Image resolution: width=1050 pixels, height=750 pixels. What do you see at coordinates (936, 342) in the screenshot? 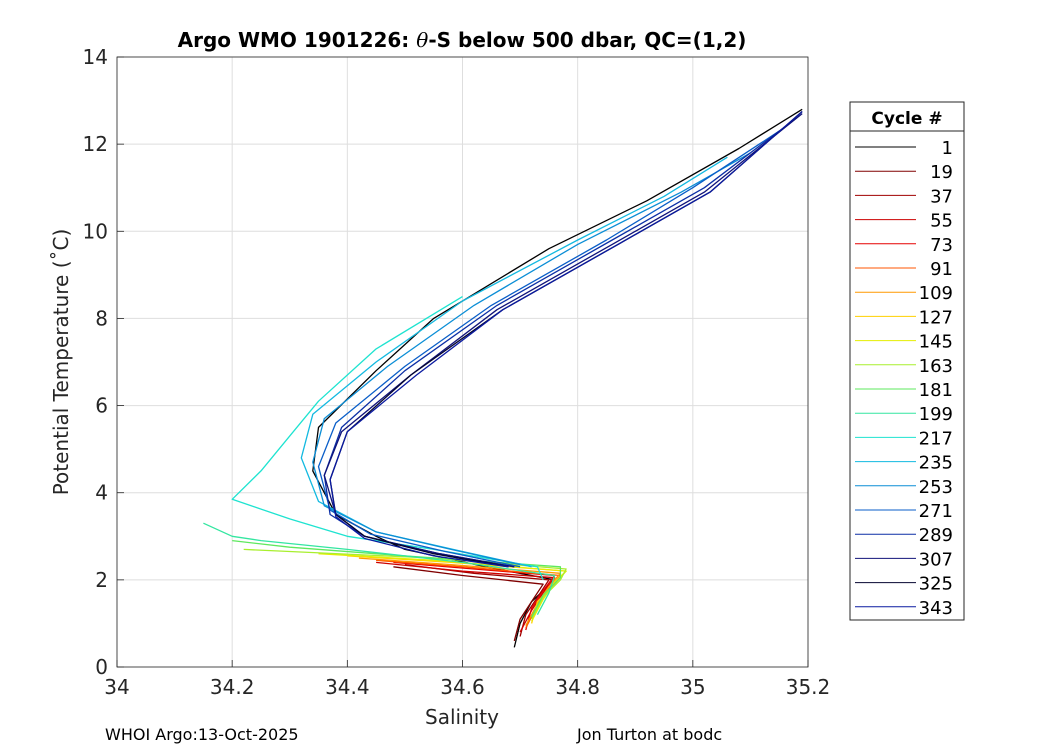
I see `legend-label-cycle-145: 145` at bounding box center [936, 342].